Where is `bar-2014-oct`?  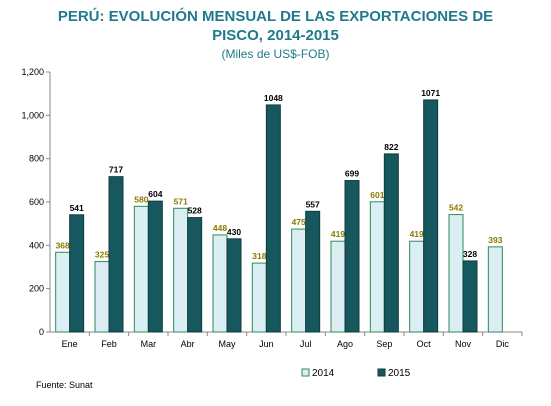 bar-2014-oct is located at coordinates (417, 286).